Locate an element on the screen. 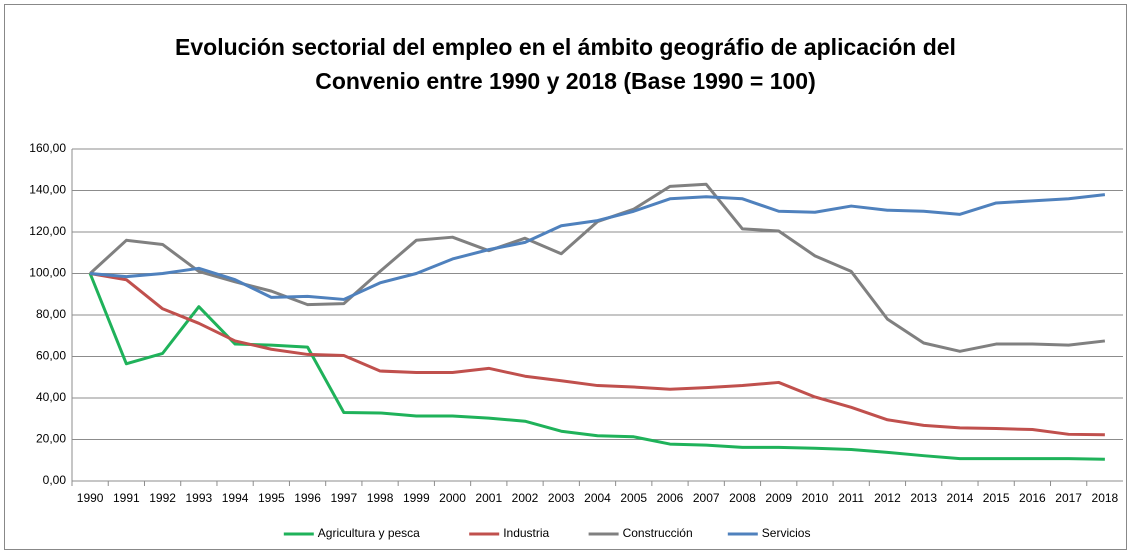 The width and height of the screenshot is (1131, 554). x-tick-label: 2009 is located at coordinates (778, 498).